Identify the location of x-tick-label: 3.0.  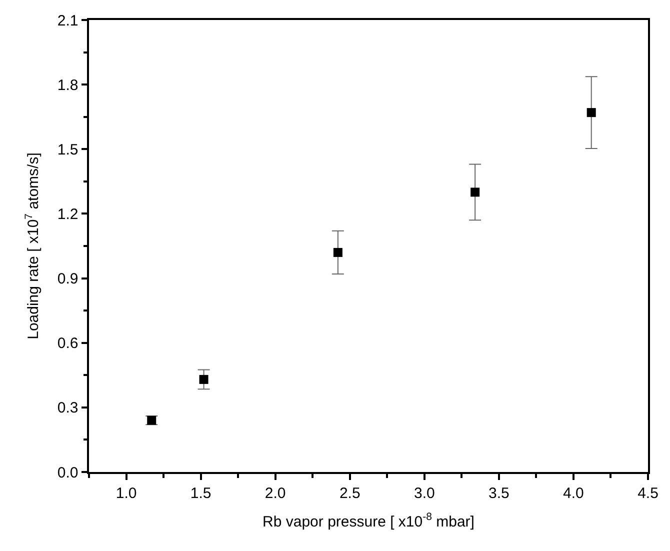
(424, 493).